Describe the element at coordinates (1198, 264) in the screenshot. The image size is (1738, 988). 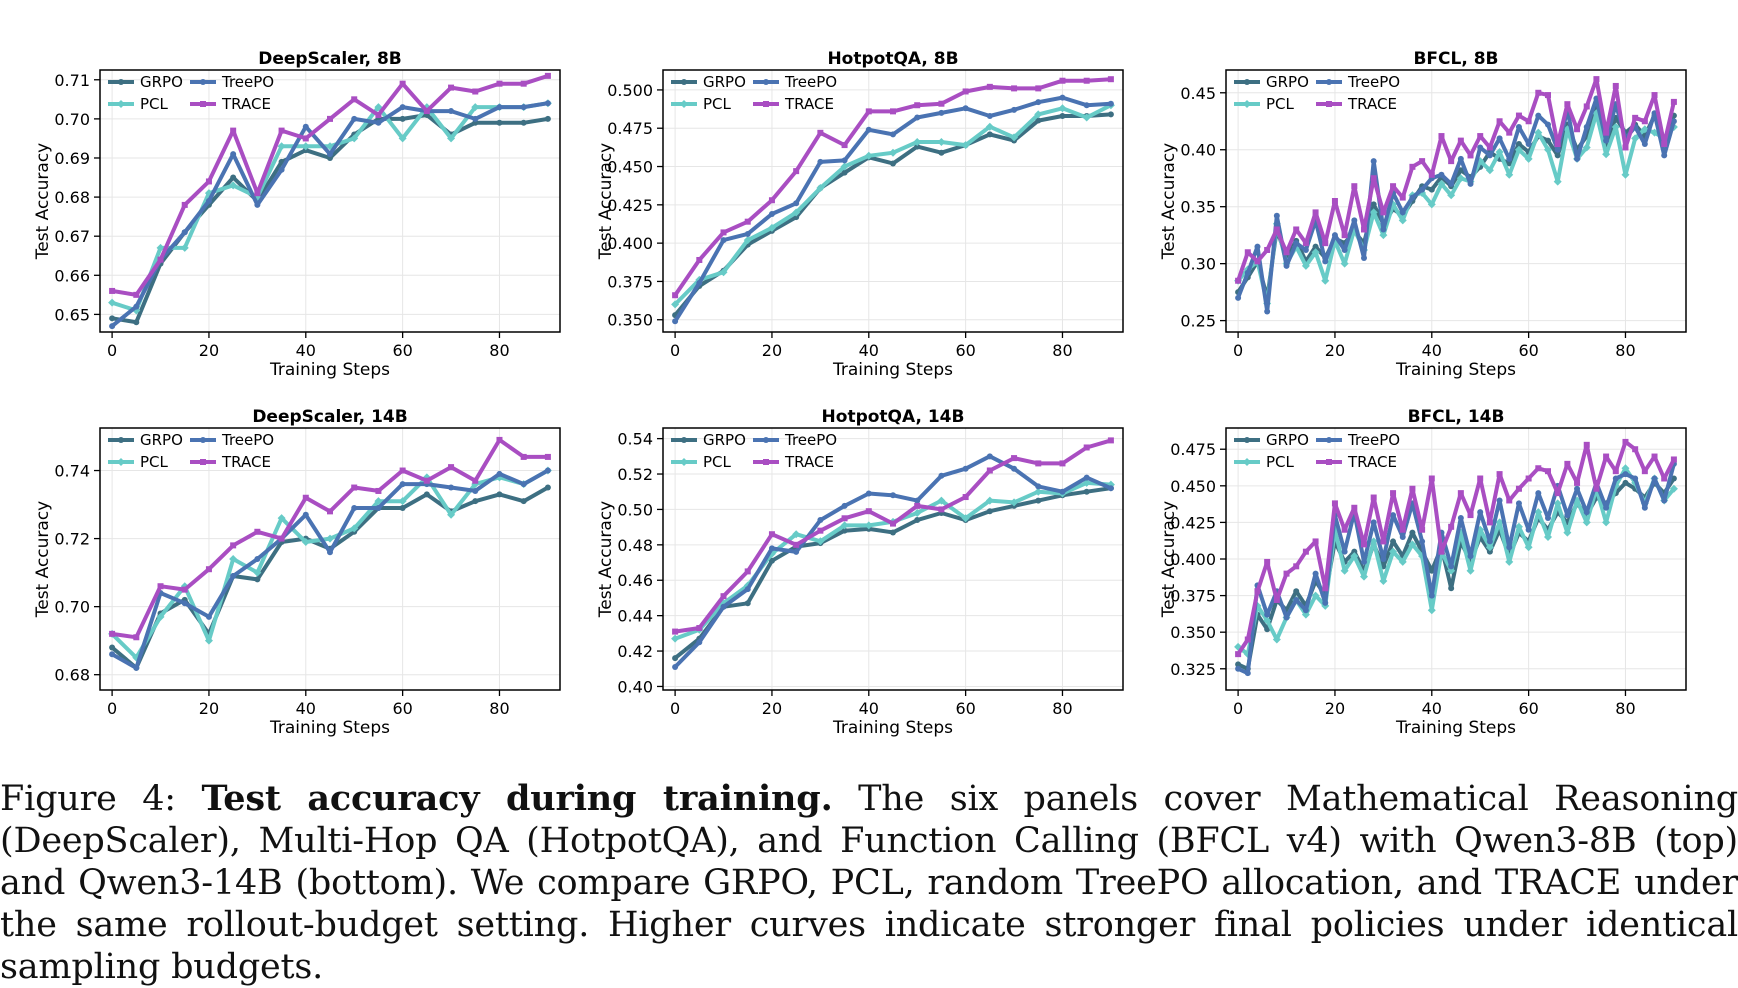
I see `y-tick-label: 0.30` at that location.